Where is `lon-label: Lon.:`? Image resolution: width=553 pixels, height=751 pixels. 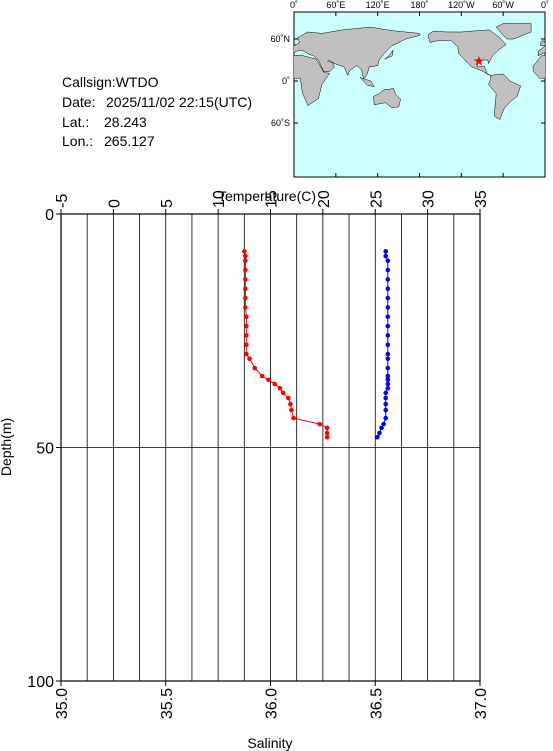 lon-label: Lon.: is located at coordinates (77, 141).